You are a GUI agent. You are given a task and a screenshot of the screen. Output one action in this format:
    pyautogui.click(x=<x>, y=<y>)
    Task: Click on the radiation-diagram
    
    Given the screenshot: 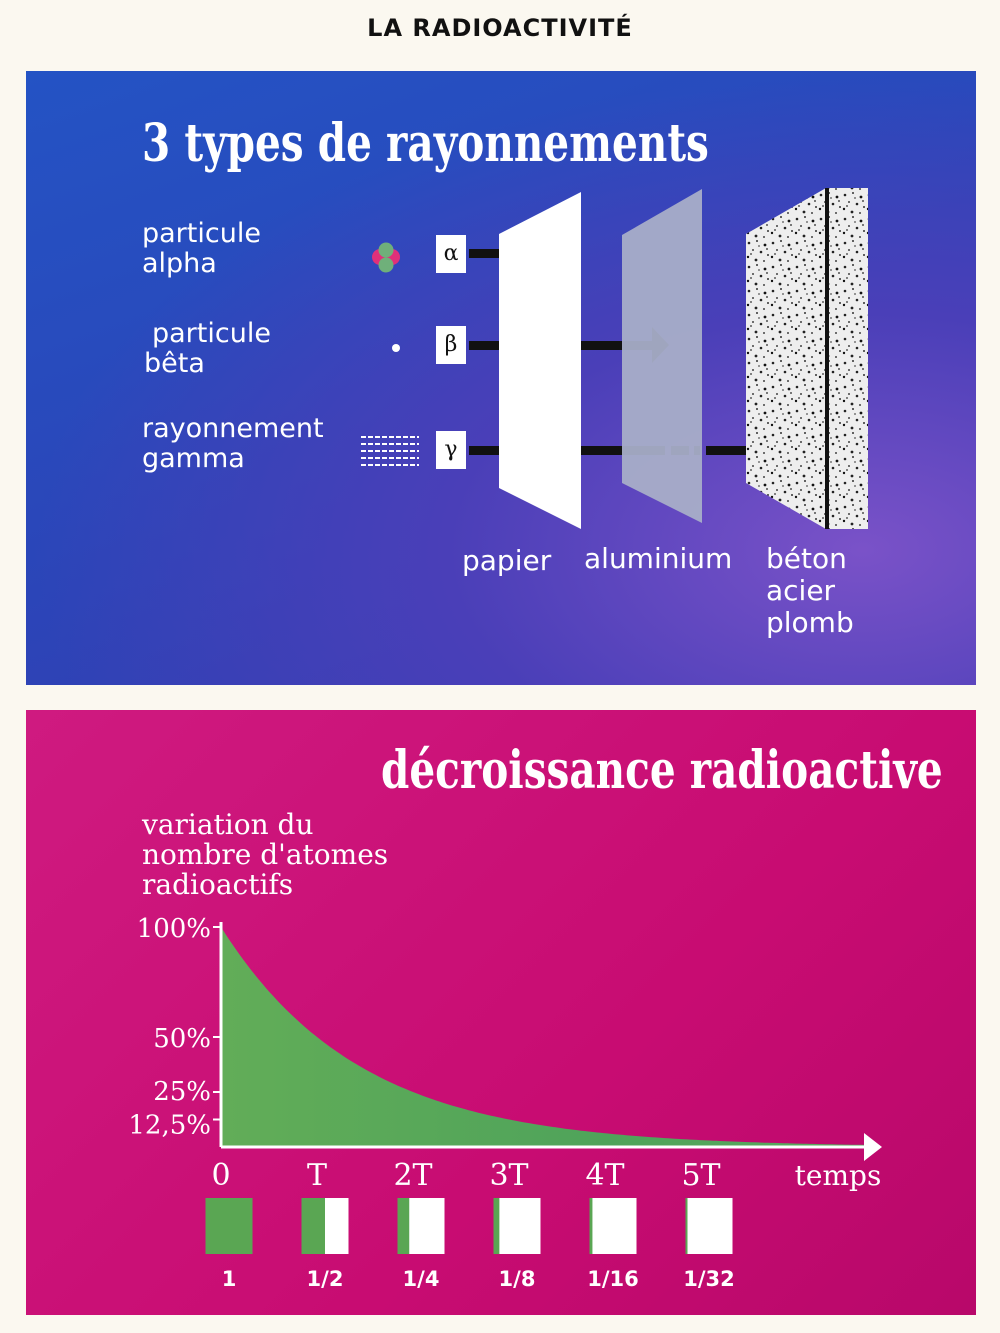 What is the action you would take?
    pyautogui.click(x=614, y=358)
    